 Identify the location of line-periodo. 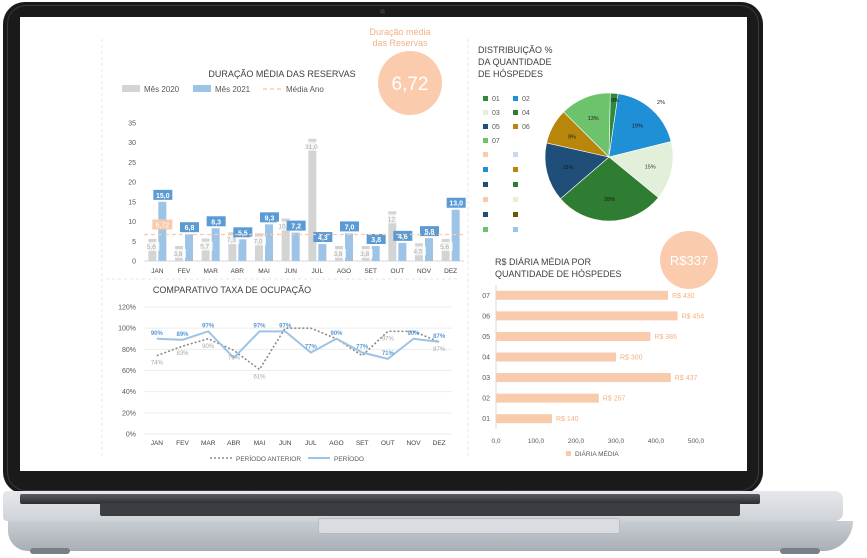
(298, 345).